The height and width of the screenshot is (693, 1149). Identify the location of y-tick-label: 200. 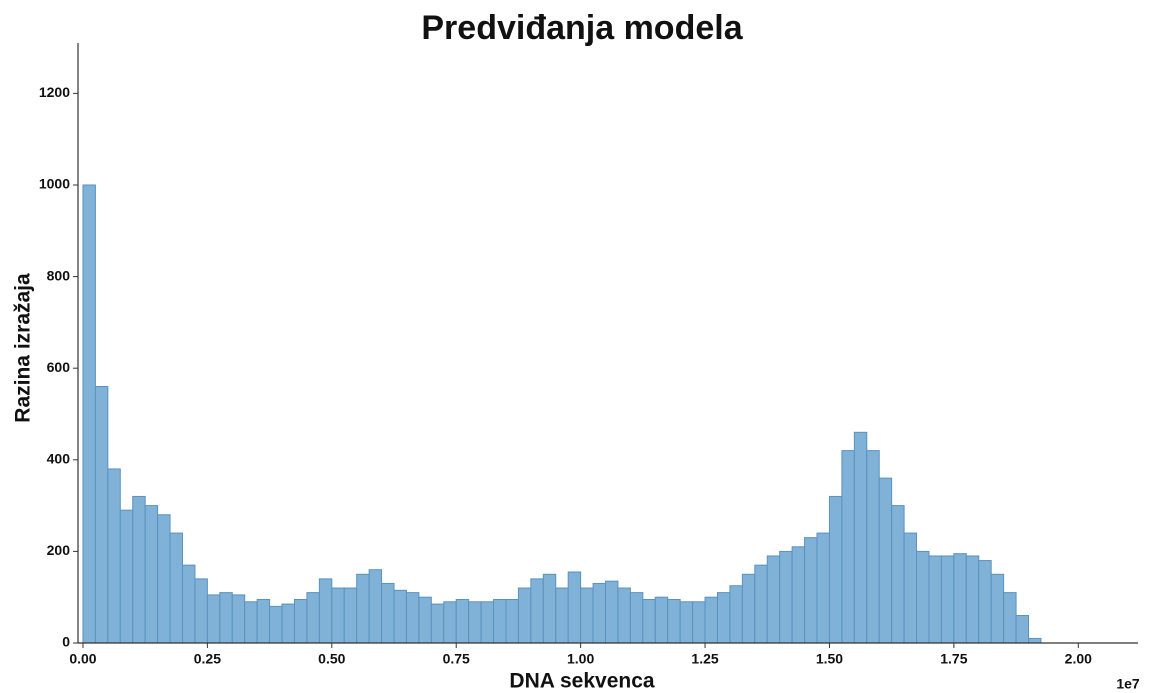
(59, 550).